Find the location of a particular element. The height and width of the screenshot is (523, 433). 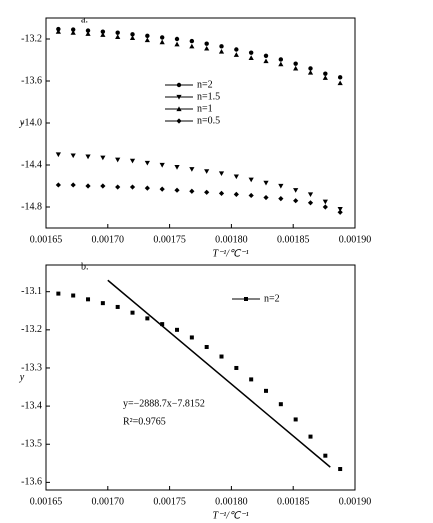

annotation: y=−2888.7x−7.8152 is located at coordinates (164, 403).